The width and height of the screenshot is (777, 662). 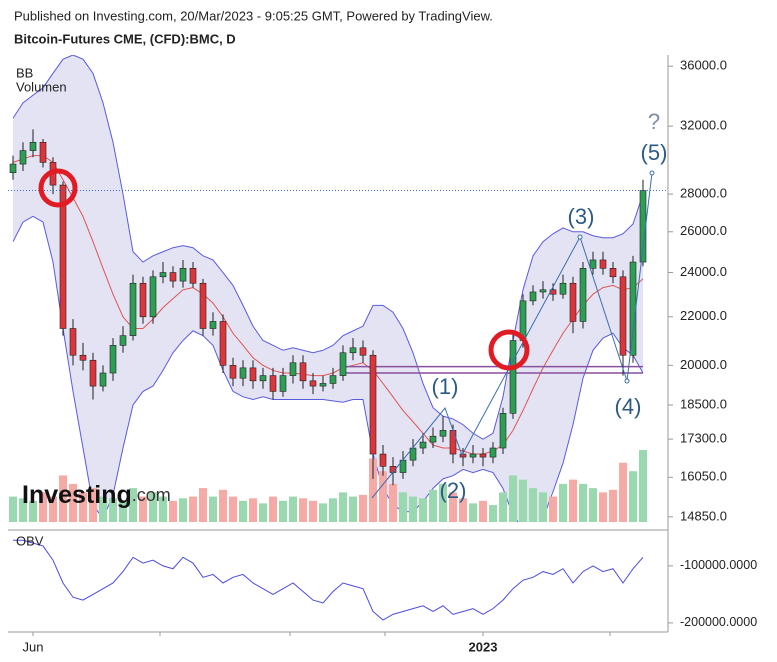 What do you see at coordinates (703, 438) in the screenshot?
I see `y-tick-label: 17300.0` at bounding box center [703, 438].